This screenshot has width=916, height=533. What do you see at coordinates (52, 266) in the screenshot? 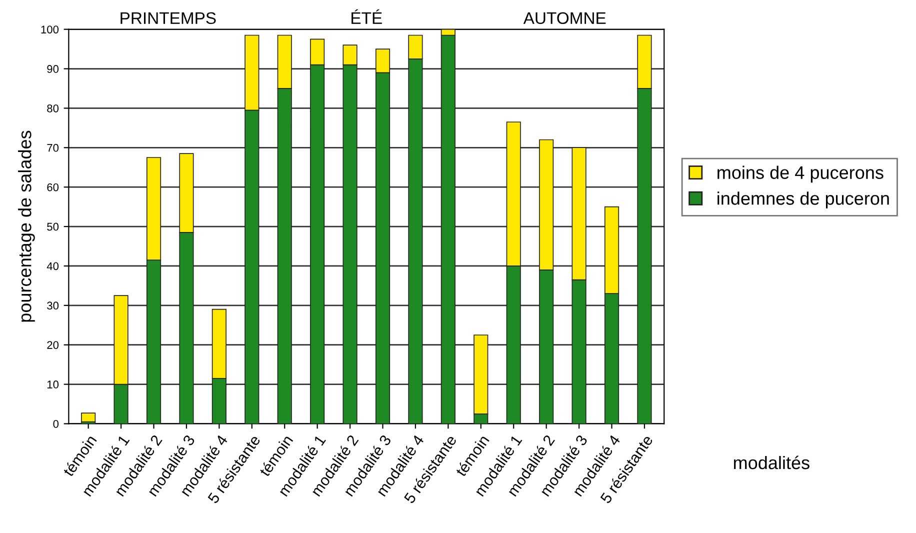
I see `y-tick-label: 40` at bounding box center [52, 266].